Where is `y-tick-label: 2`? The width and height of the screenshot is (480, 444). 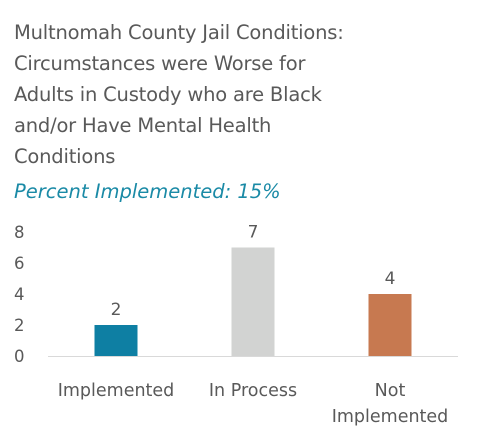
y-tick-label: 2 is located at coordinates (19, 325).